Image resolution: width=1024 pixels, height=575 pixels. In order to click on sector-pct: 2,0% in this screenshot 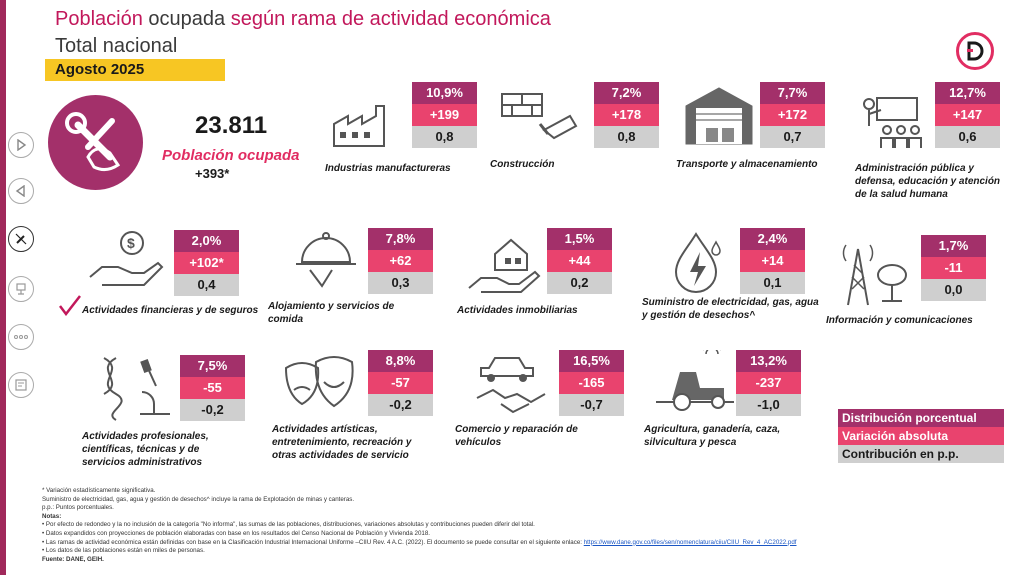, I will do `click(206, 241)`.